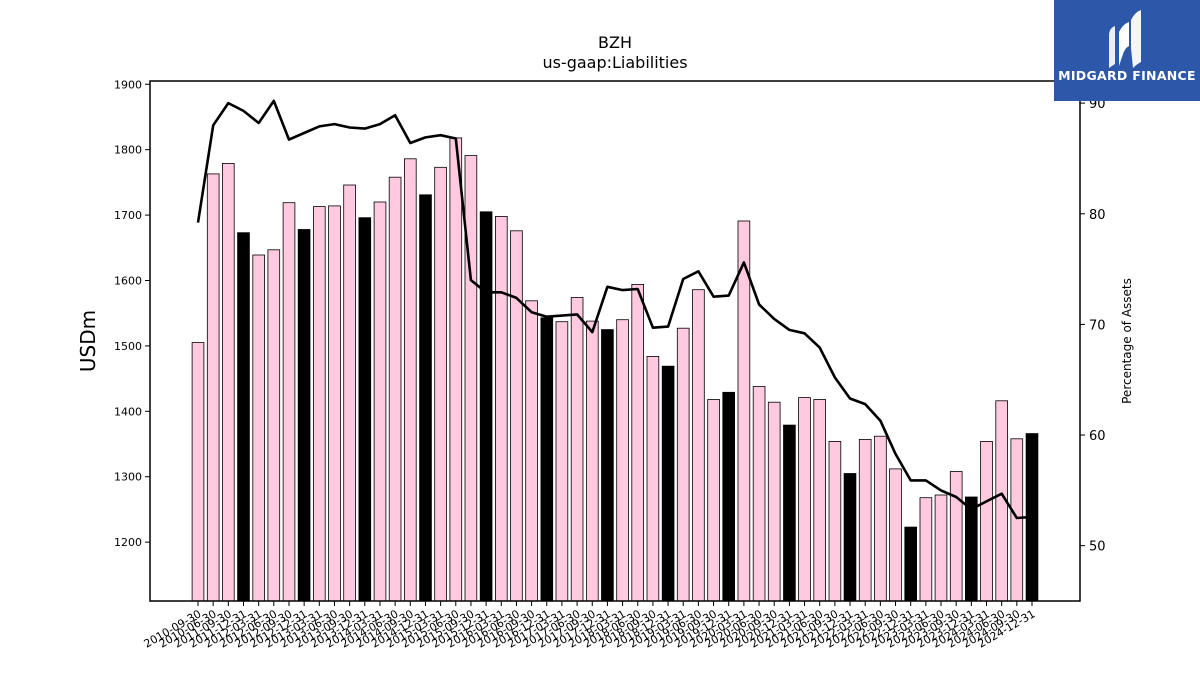 The height and width of the screenshot is (675, 1200). Describe the element at coordinates (128, 215) in the screenshot. I see `y-tick-label: 1700` at that location.